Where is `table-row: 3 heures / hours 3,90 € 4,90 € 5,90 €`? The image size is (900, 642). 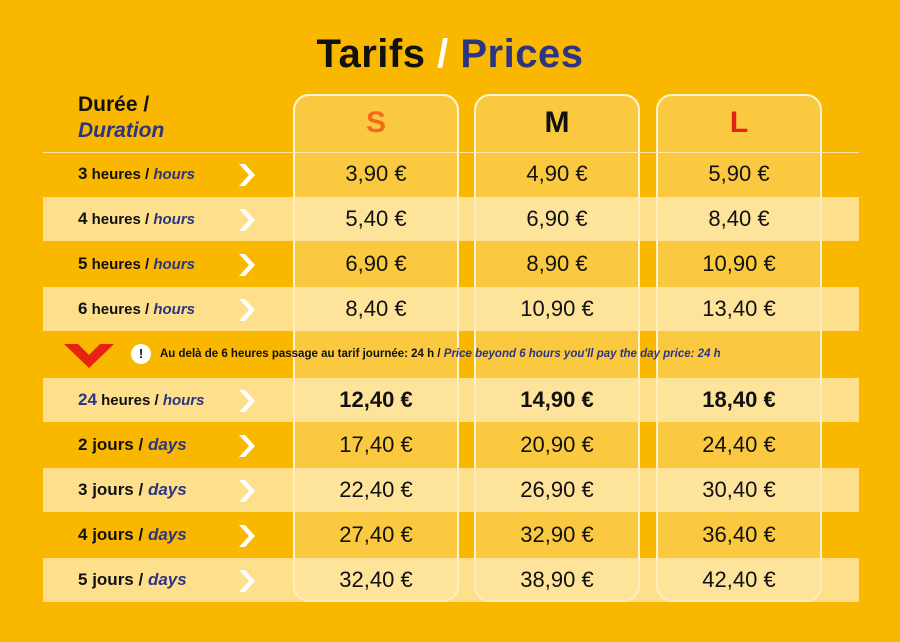 table-row: 3 heures / hours 3,90 € 4,90 € 5,90 € is located at coordinates (451, 174).